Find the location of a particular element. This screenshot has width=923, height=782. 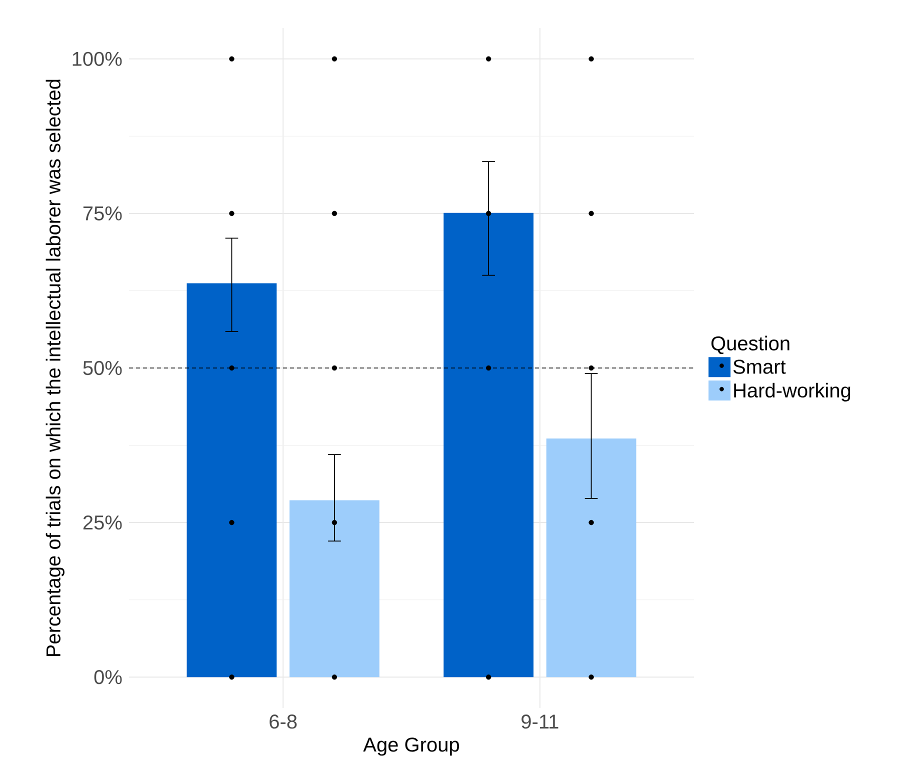

y-axis-title: Percentage of trials on which the intellectual laborer was selected is located at coordinates (55, 368).